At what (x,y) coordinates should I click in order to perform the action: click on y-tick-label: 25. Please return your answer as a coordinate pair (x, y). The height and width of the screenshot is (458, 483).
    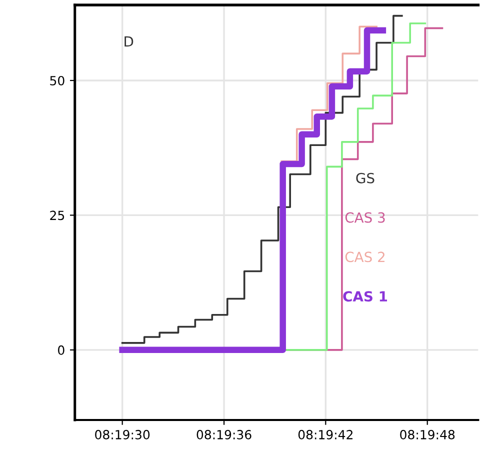
    Looking at the image, I should click on (57, 215).